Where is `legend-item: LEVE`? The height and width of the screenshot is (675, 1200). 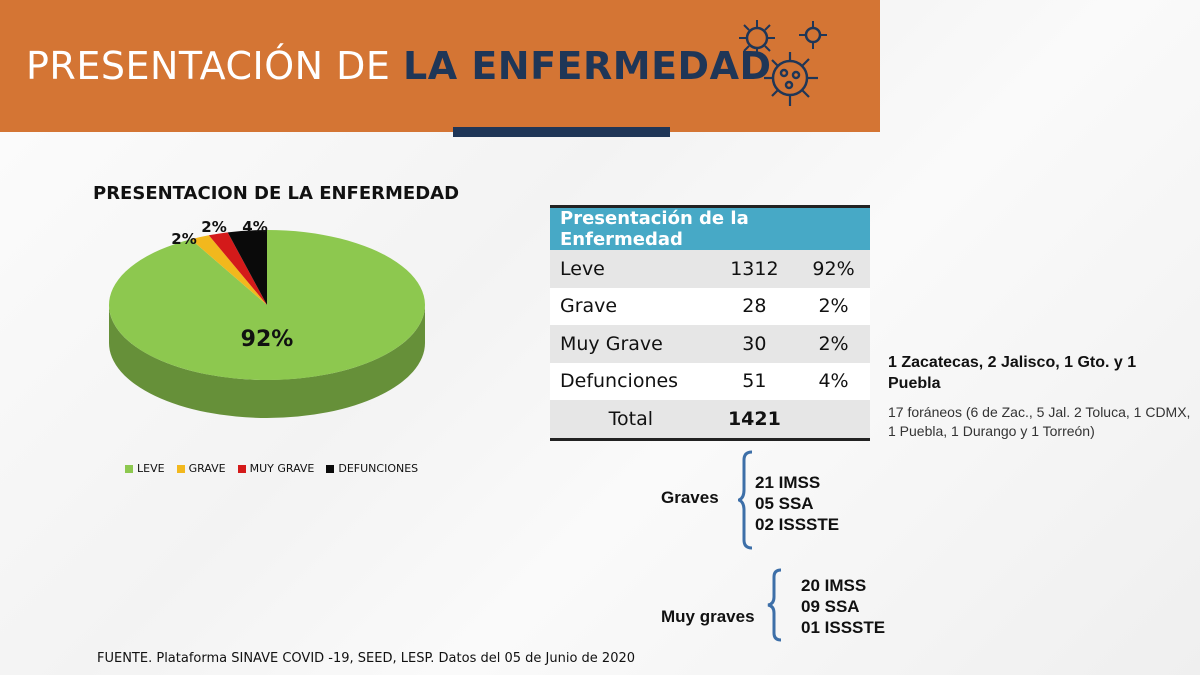
legend-item: LEVE is located at coordinates (145, 468).